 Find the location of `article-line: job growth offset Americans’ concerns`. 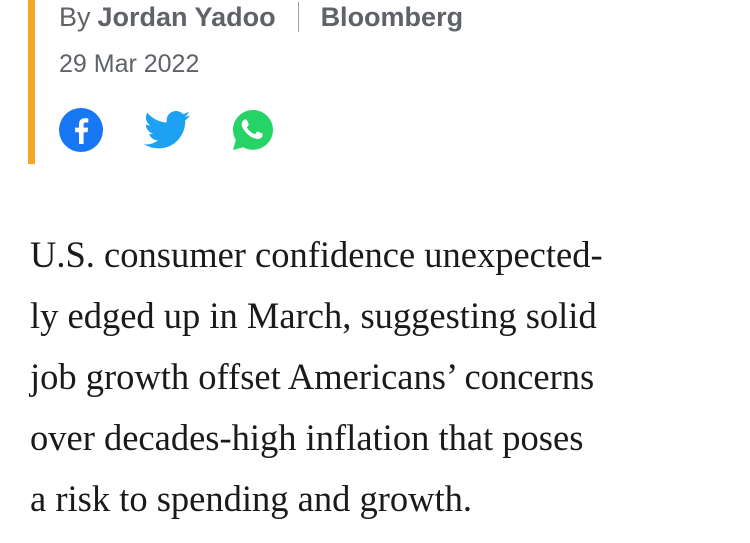

article-line: job growth offset Americans’ concerns is located at coordinates (312, 376).